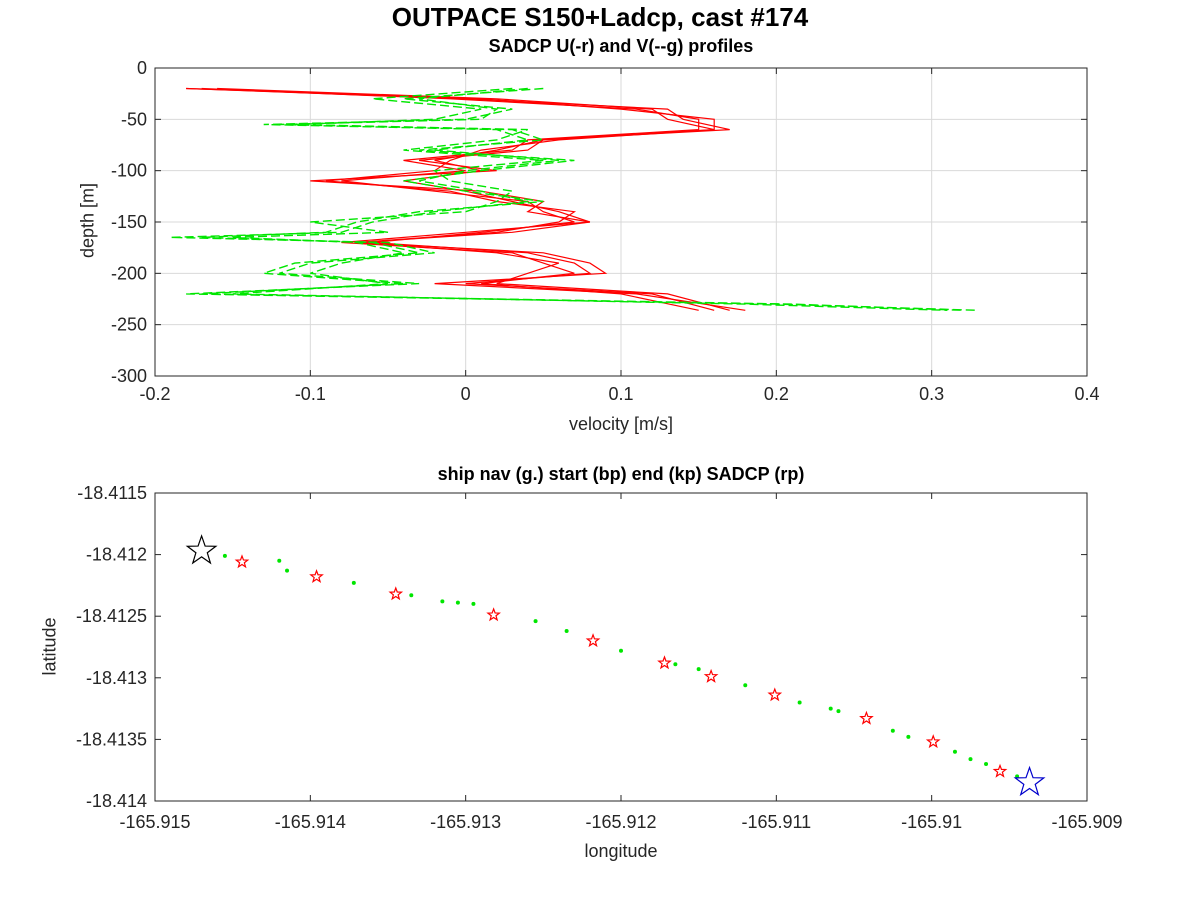 This screenshot has width=1200, height=900. I want to click on x-tick-label: -165.91, so click(931, 822).